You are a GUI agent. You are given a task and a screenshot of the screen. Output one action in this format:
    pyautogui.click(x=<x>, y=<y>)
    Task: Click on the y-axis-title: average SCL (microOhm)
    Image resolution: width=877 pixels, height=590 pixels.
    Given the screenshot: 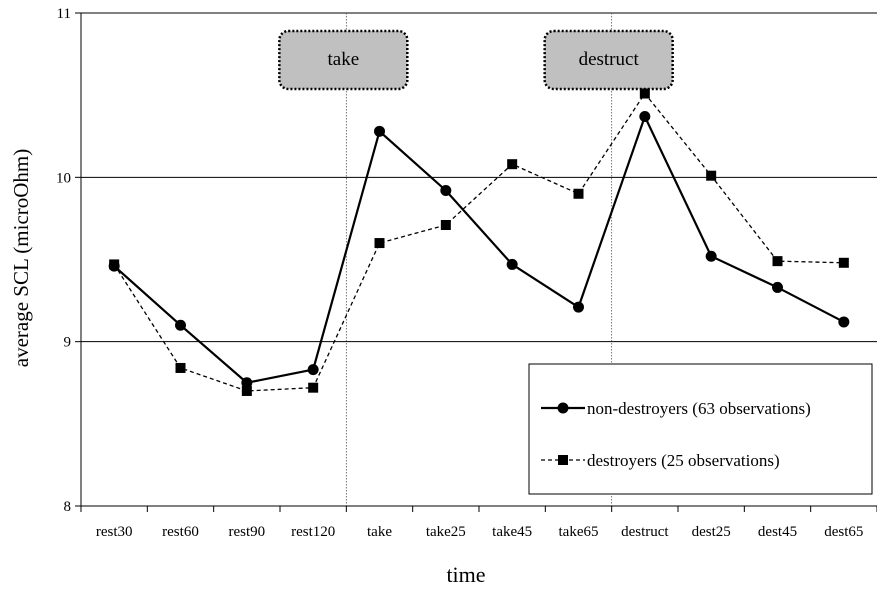 What is the action you would take?
    pyautogui.click(x=21, y=258)
    